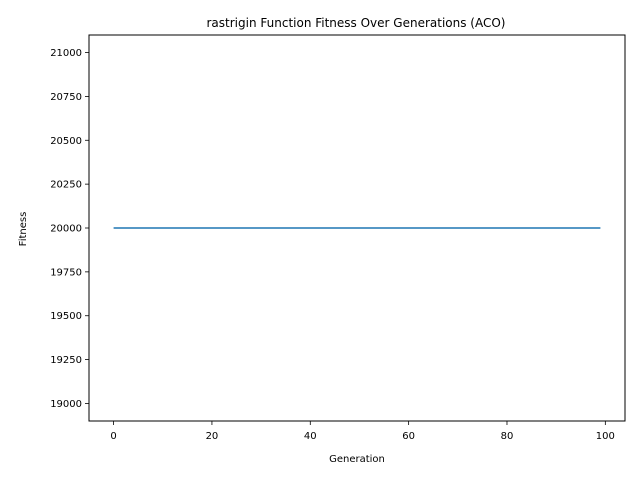 The image size is (640, 480). I want to click on y-tick-label: 19000, so click(66, 404).